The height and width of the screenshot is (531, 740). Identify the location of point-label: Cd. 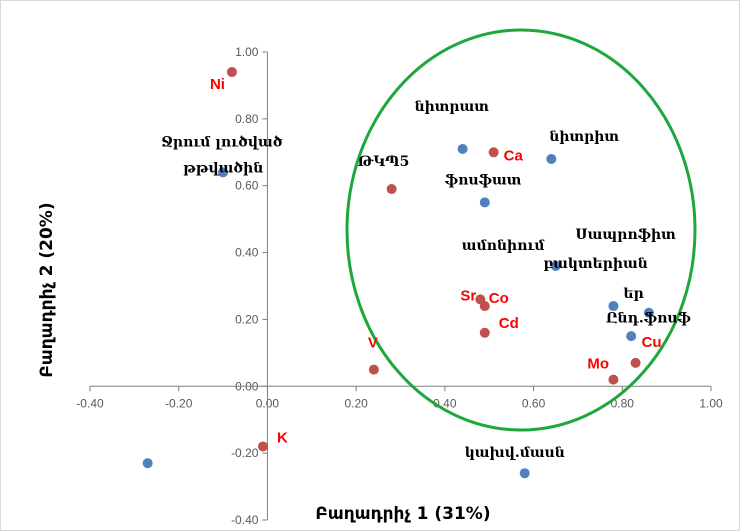
(509, 323).